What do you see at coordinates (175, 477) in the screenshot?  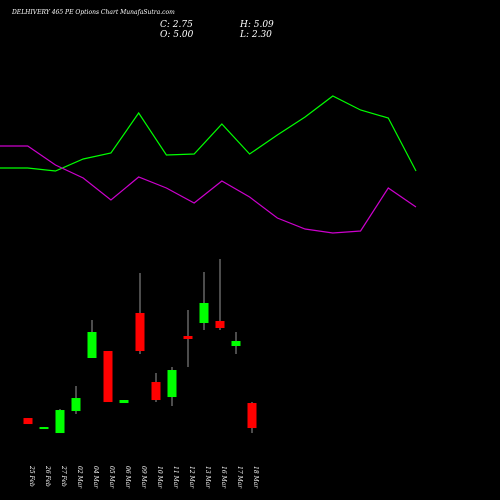 I see `x-tick-label: 11 Mar` at bounding box center [175, 477].